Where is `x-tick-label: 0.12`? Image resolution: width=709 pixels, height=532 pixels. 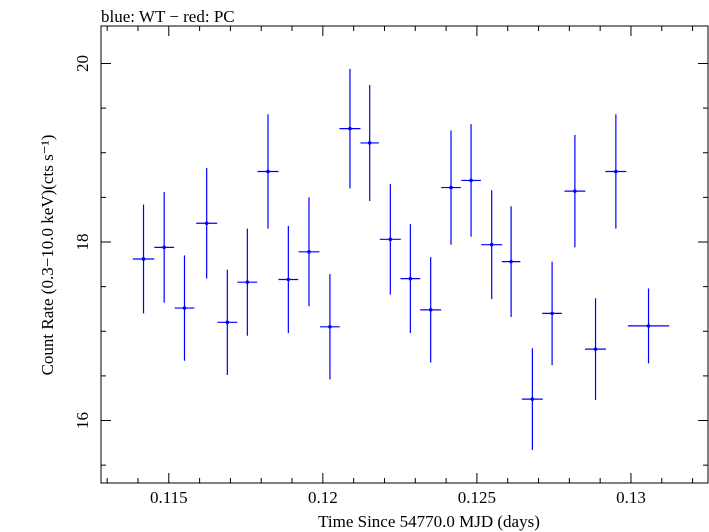 x-tick-label: 0.12 is located at coordinates (323, 497).